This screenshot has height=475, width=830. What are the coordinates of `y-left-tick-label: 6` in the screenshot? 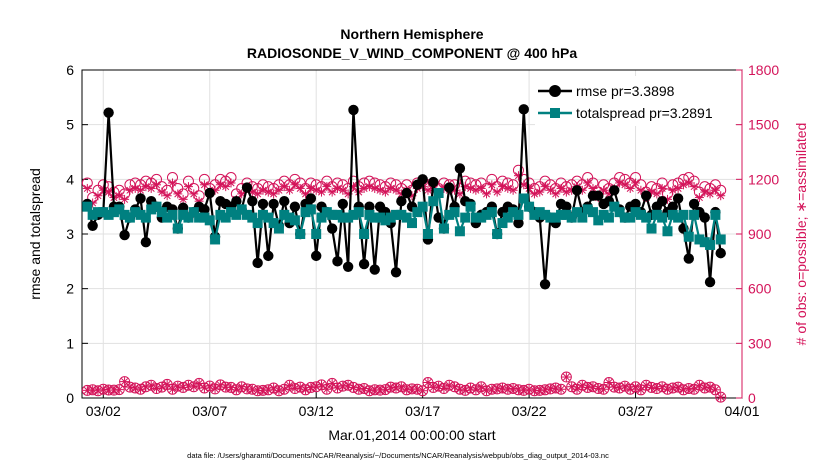 It's located at (70, 70).